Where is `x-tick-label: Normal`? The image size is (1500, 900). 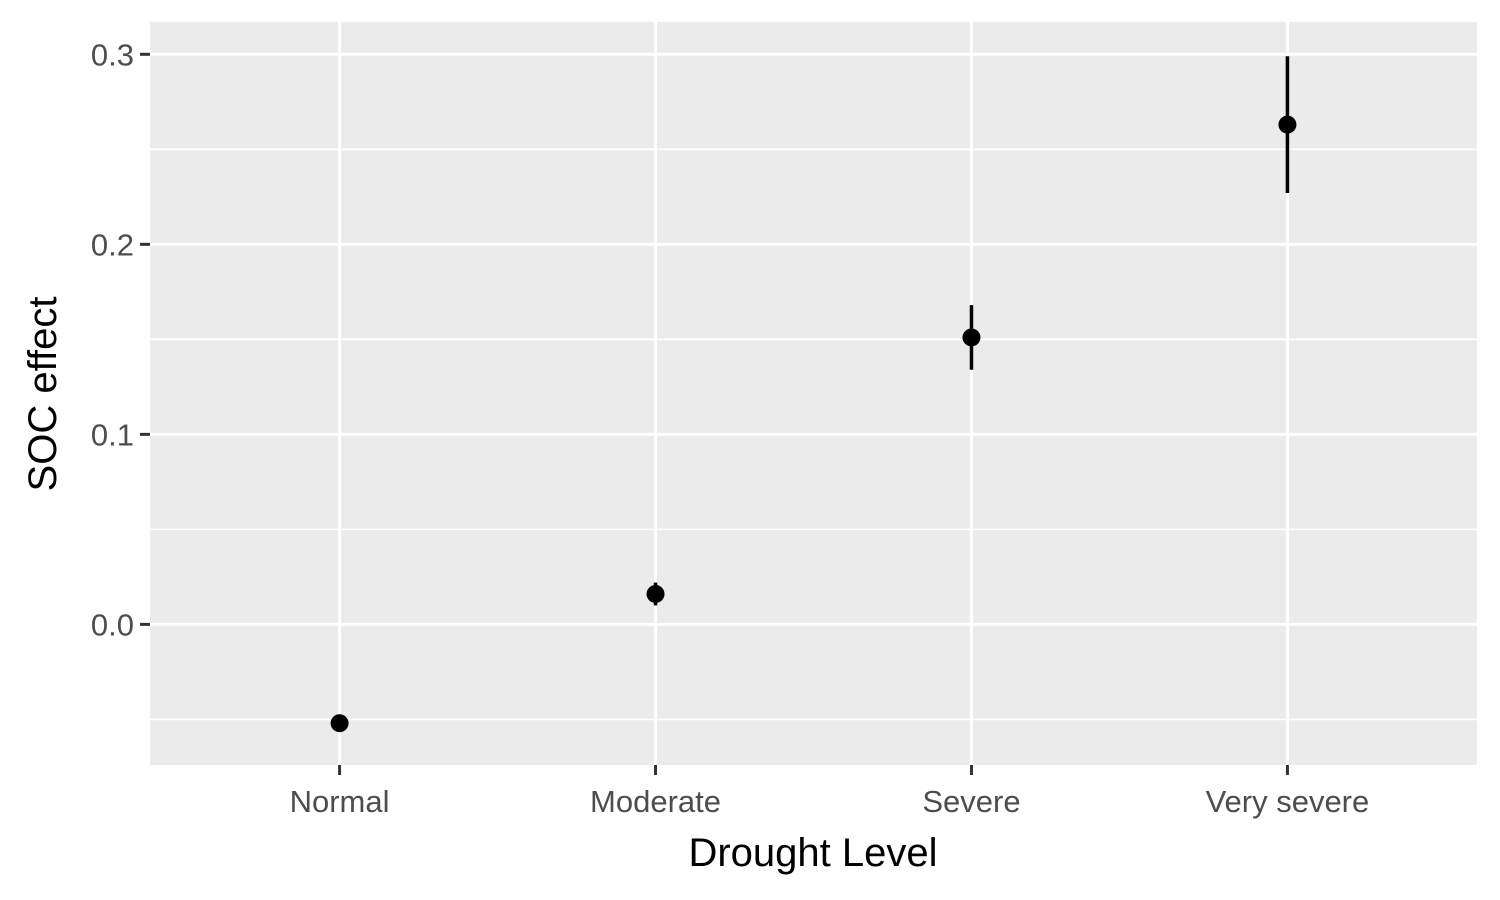
x-tick-label: Normal is located at coordinates (340, 801).